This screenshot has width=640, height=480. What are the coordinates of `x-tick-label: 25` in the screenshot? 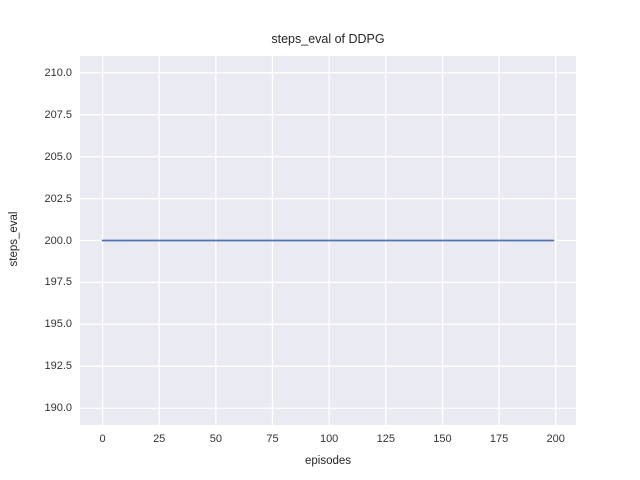 It's located at (159, 439).